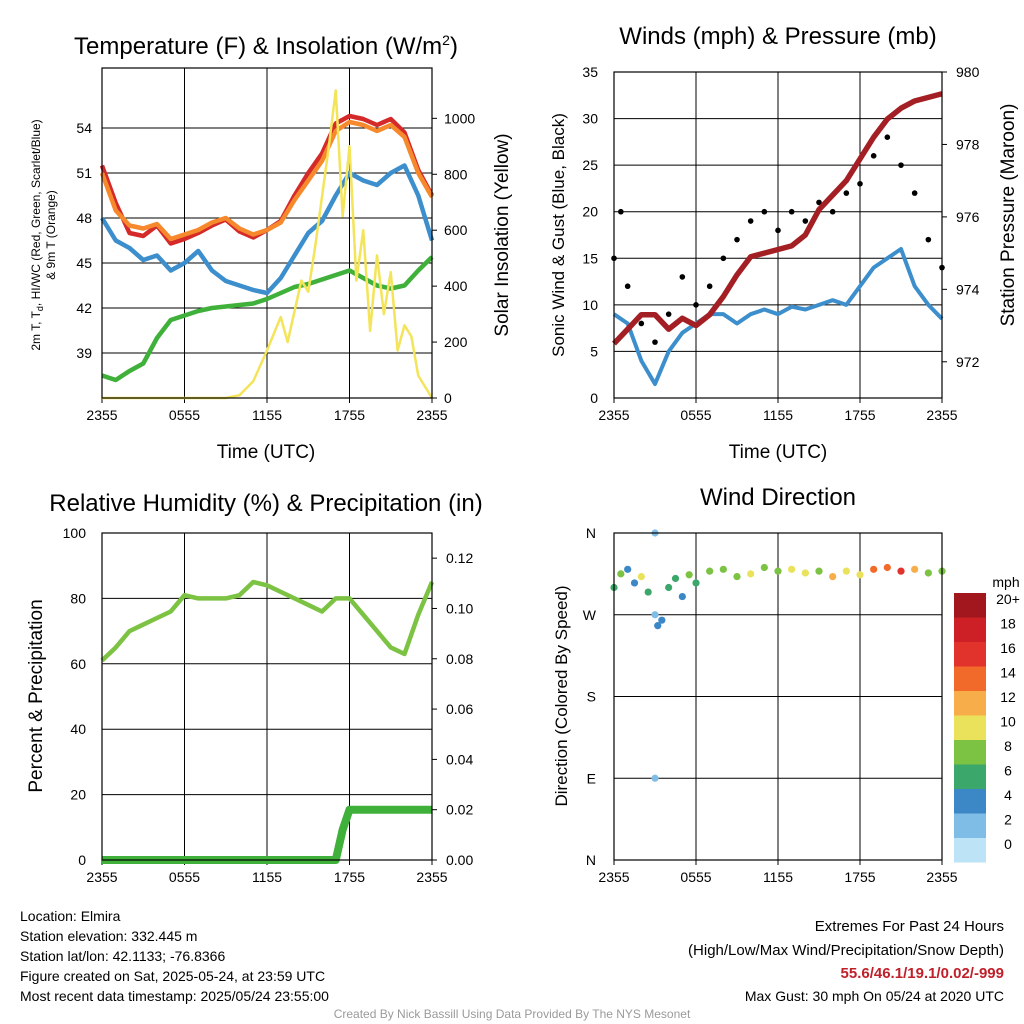 The image size is (1024, 1024). I want to click on extremes-values: 55.6/46.1/19.1/0.02/-999, so click(922, 973).